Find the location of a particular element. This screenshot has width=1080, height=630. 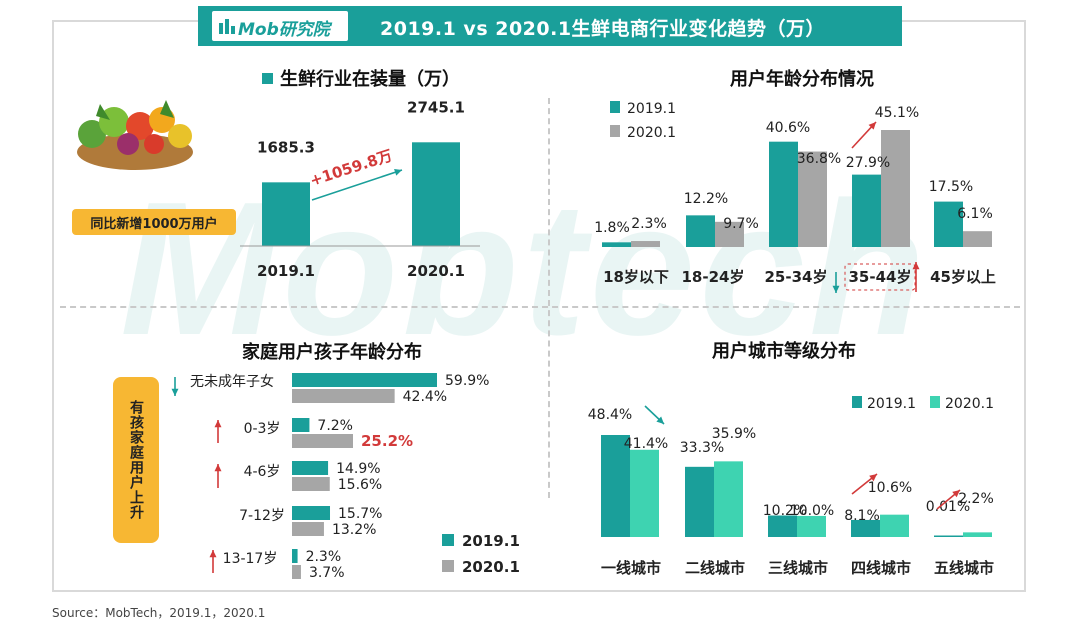

kids-category-label: 13-17岁 is located at coordinates (250, 559).